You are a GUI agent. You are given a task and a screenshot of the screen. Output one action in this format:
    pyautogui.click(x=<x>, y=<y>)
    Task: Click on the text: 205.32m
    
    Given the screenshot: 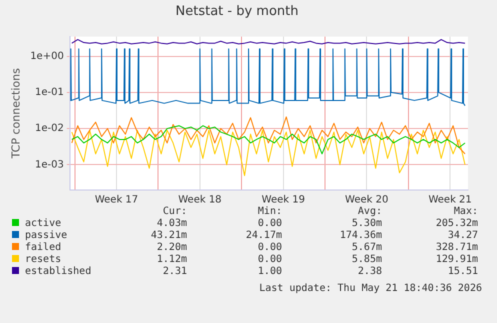 What is the action you would take?
    pyautogui.click(x=456, y=224)
    